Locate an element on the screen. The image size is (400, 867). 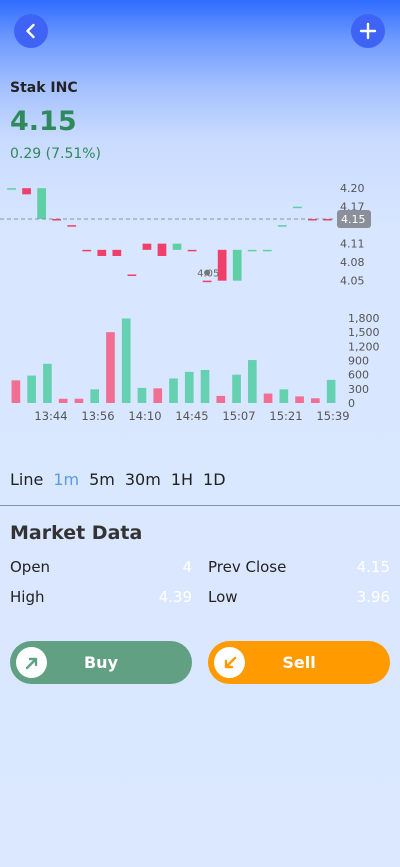
annotation-dot is located at coordinates (207, 272).